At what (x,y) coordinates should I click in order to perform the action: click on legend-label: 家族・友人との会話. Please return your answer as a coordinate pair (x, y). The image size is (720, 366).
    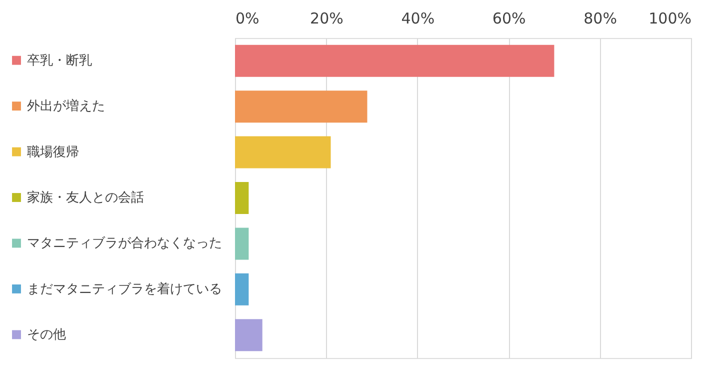
    Looking at the image, I should click on (85, 198).